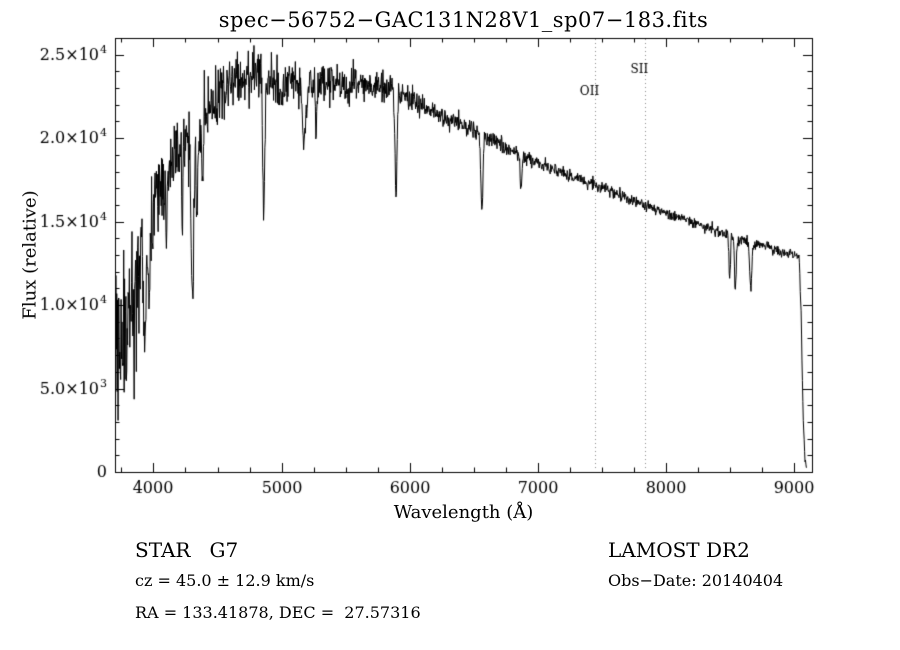 The width and height of the screenshot is (900, 650). I want to click on obs-date-label: Obs−Date: 20140404, so click(696, 580).